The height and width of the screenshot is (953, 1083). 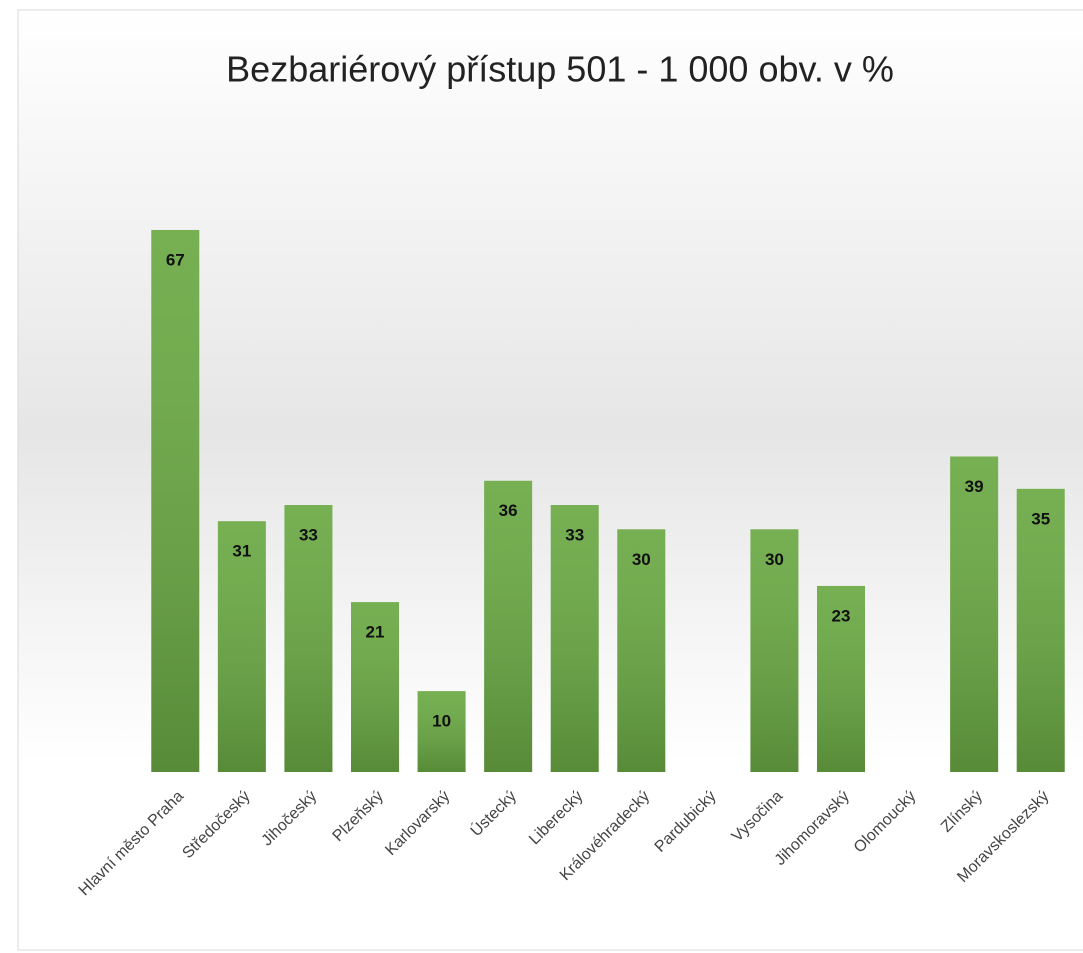 What do you see at coordinates (974, 486) in the screenshot?
I see `data-label: 39` at bounding box center [974, 486].